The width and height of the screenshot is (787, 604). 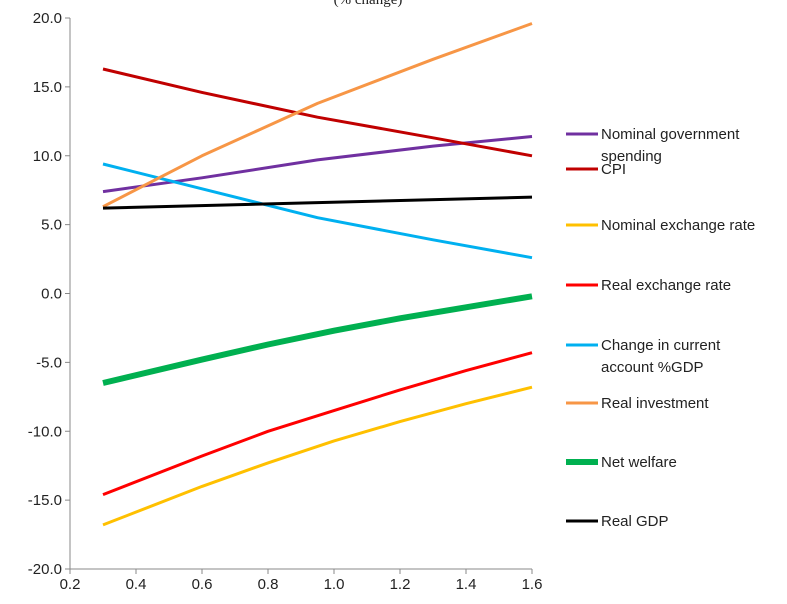 What do you see at coordinates (49, 362) in the screenshot?
I see `y-tick-label: -5.0` at bounding box center [49, 362].